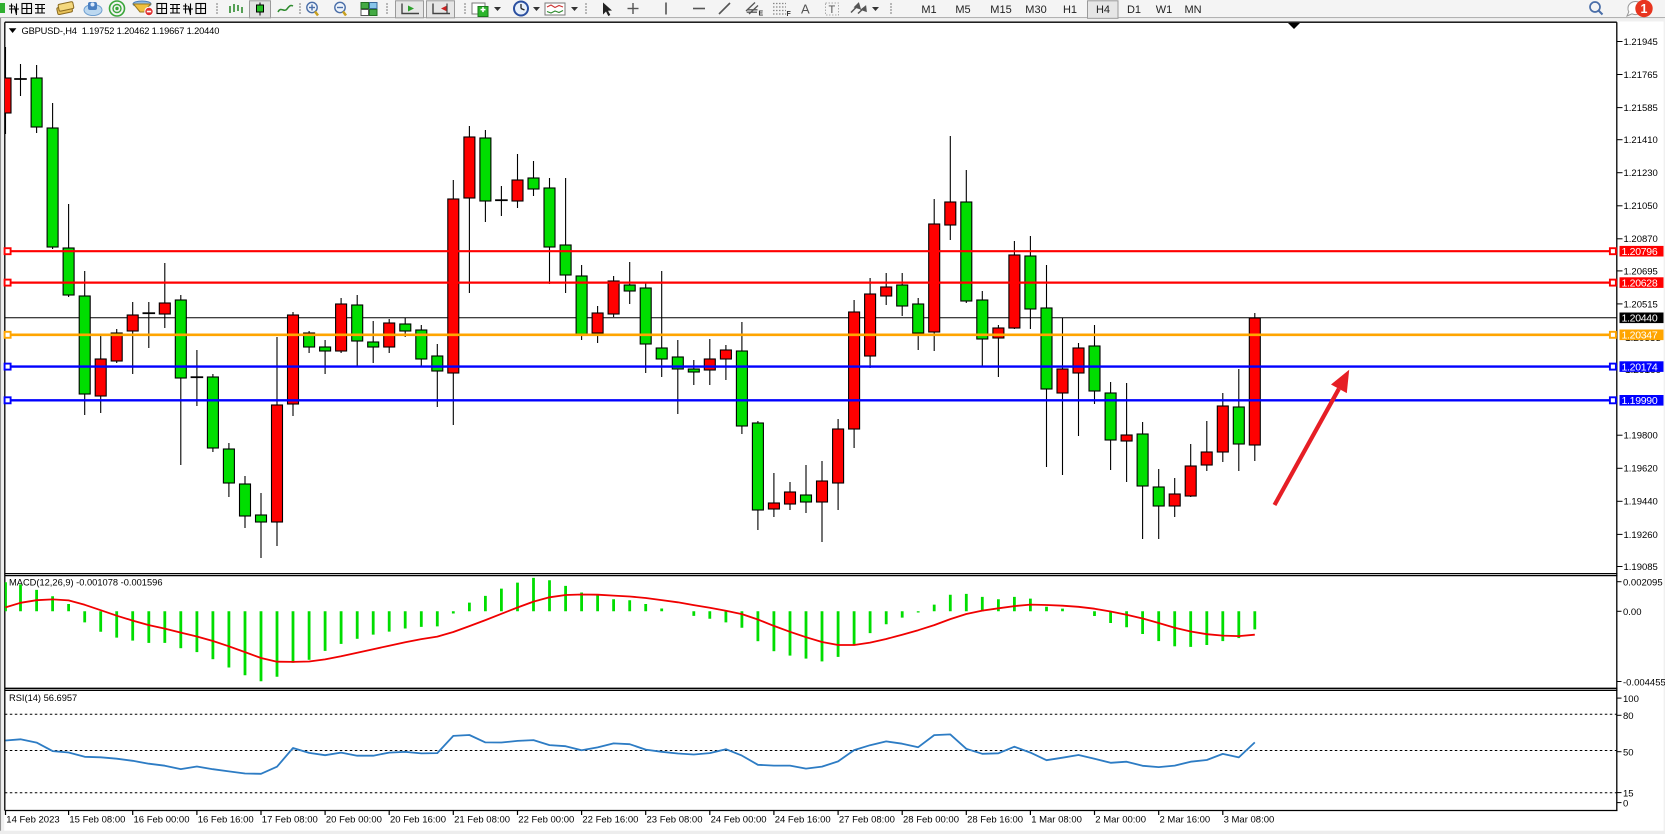 Image resolution: width=1665 pixels, height=834 pixels. Describe the element at coordinates (739, 820) in the screenshot. I see `svg-text: 24 Feb 00:00` at that location.